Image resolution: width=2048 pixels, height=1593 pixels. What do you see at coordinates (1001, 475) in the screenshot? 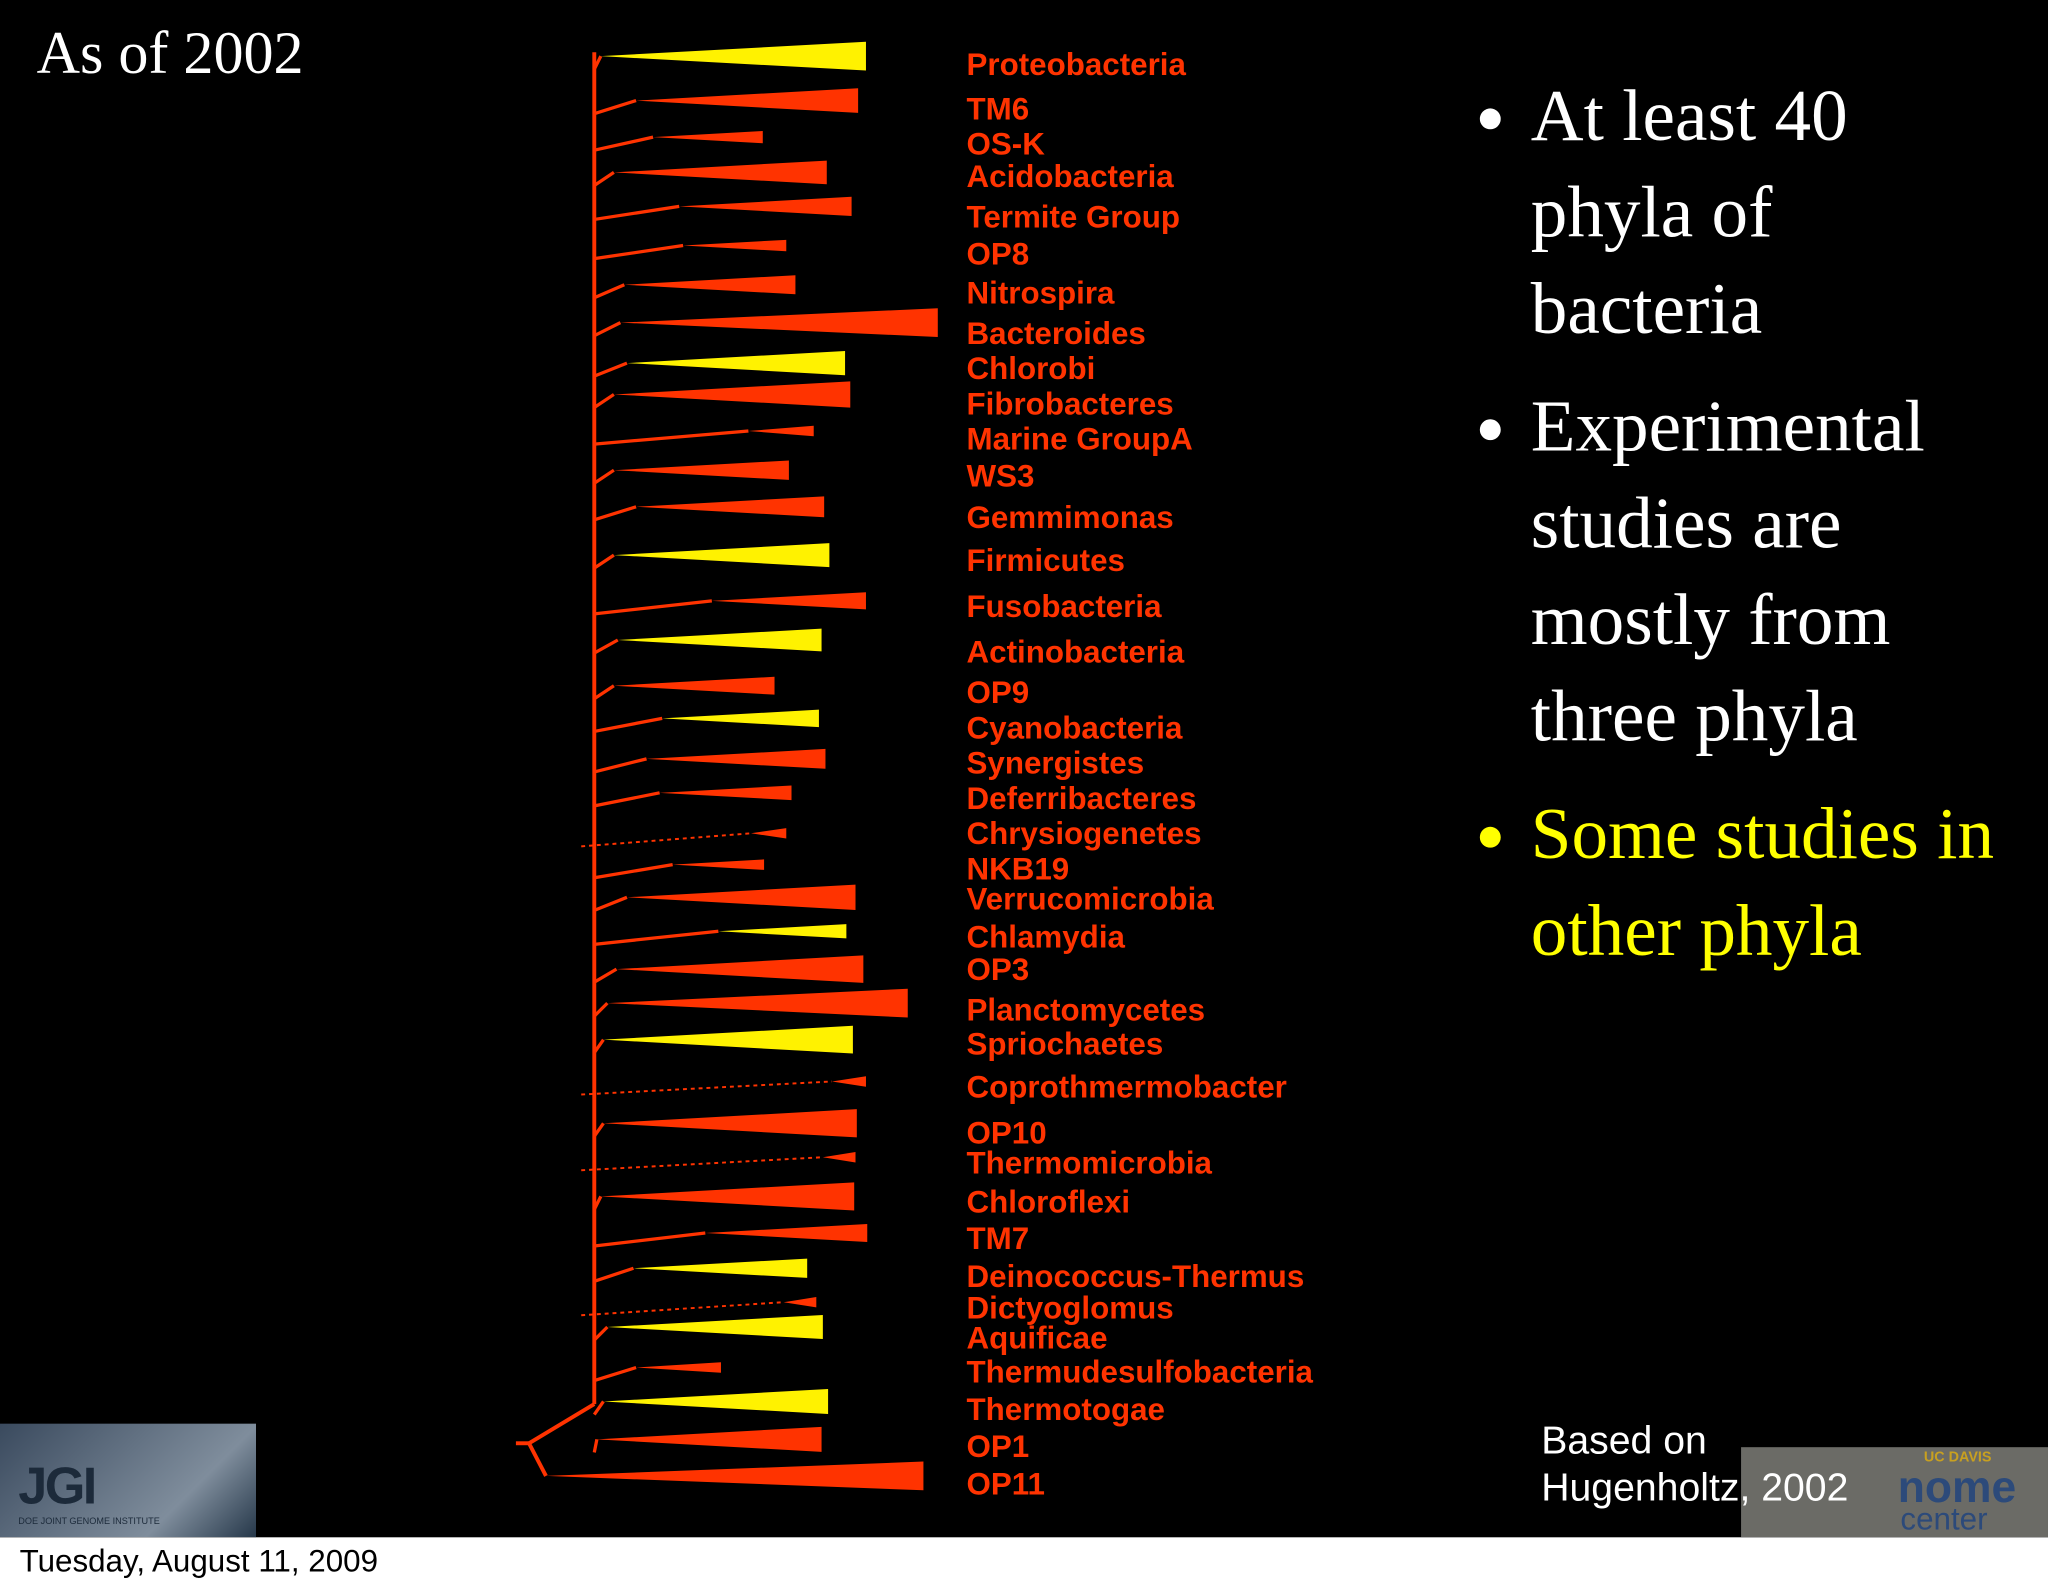
I see `taxon-label: WS3` at bounding box center [1001, 475].